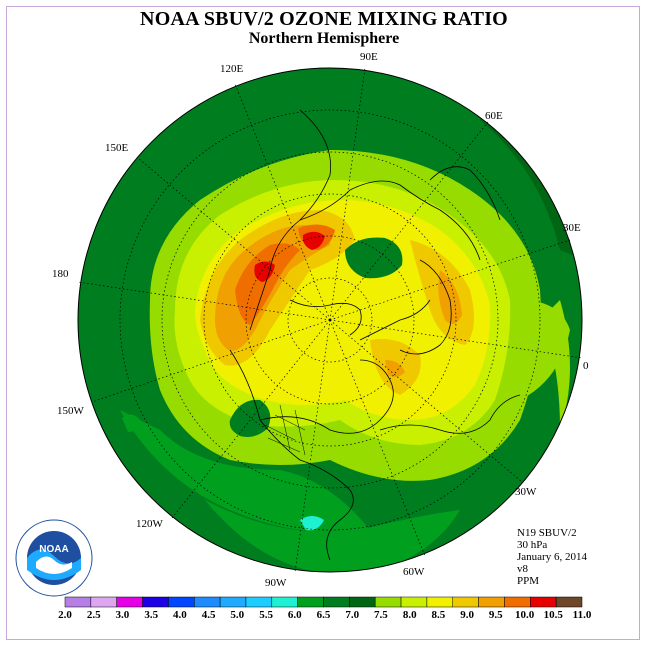 The height and width of the screenshot is (648, 648). I want to click on lon-label-120e: 120E, so click(232, 69).